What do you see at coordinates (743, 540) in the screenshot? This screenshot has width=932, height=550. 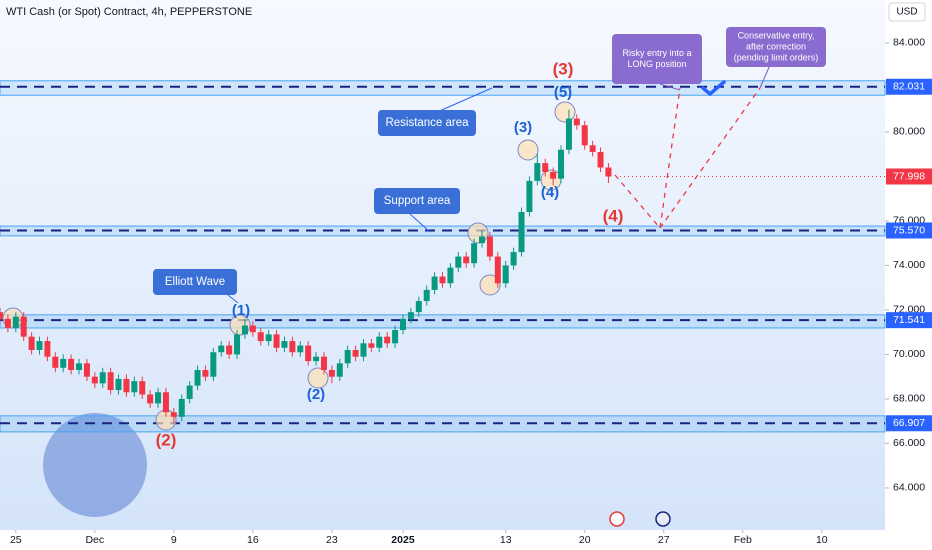 I see `x-tick-label: Feb` at bounding box center [743, 540].